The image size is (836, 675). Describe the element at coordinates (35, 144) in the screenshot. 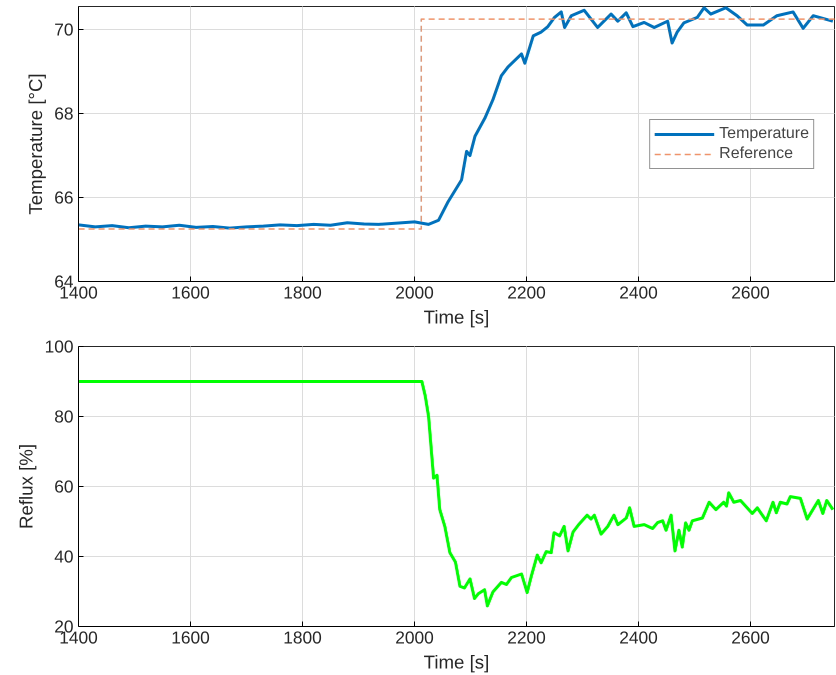

I see `y-axis-title: Temperature [°C]` at that location.